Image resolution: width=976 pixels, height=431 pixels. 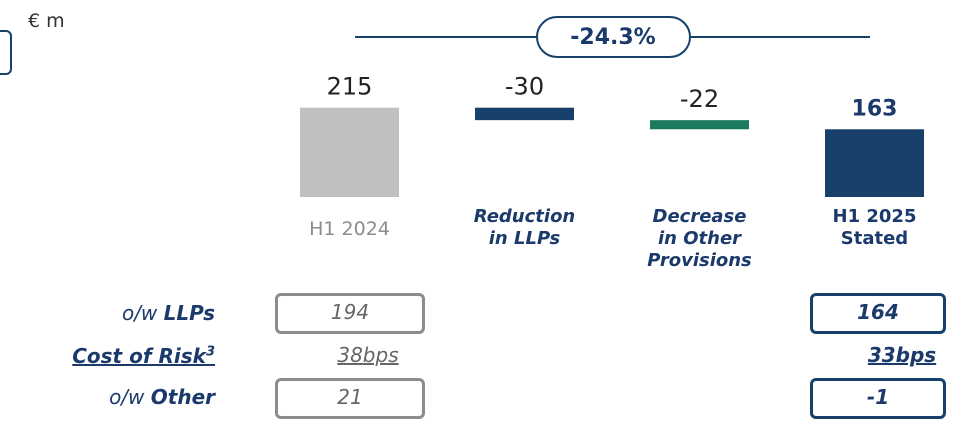 I want to click on row-label: o/w Other, so click(x=162, y=397).